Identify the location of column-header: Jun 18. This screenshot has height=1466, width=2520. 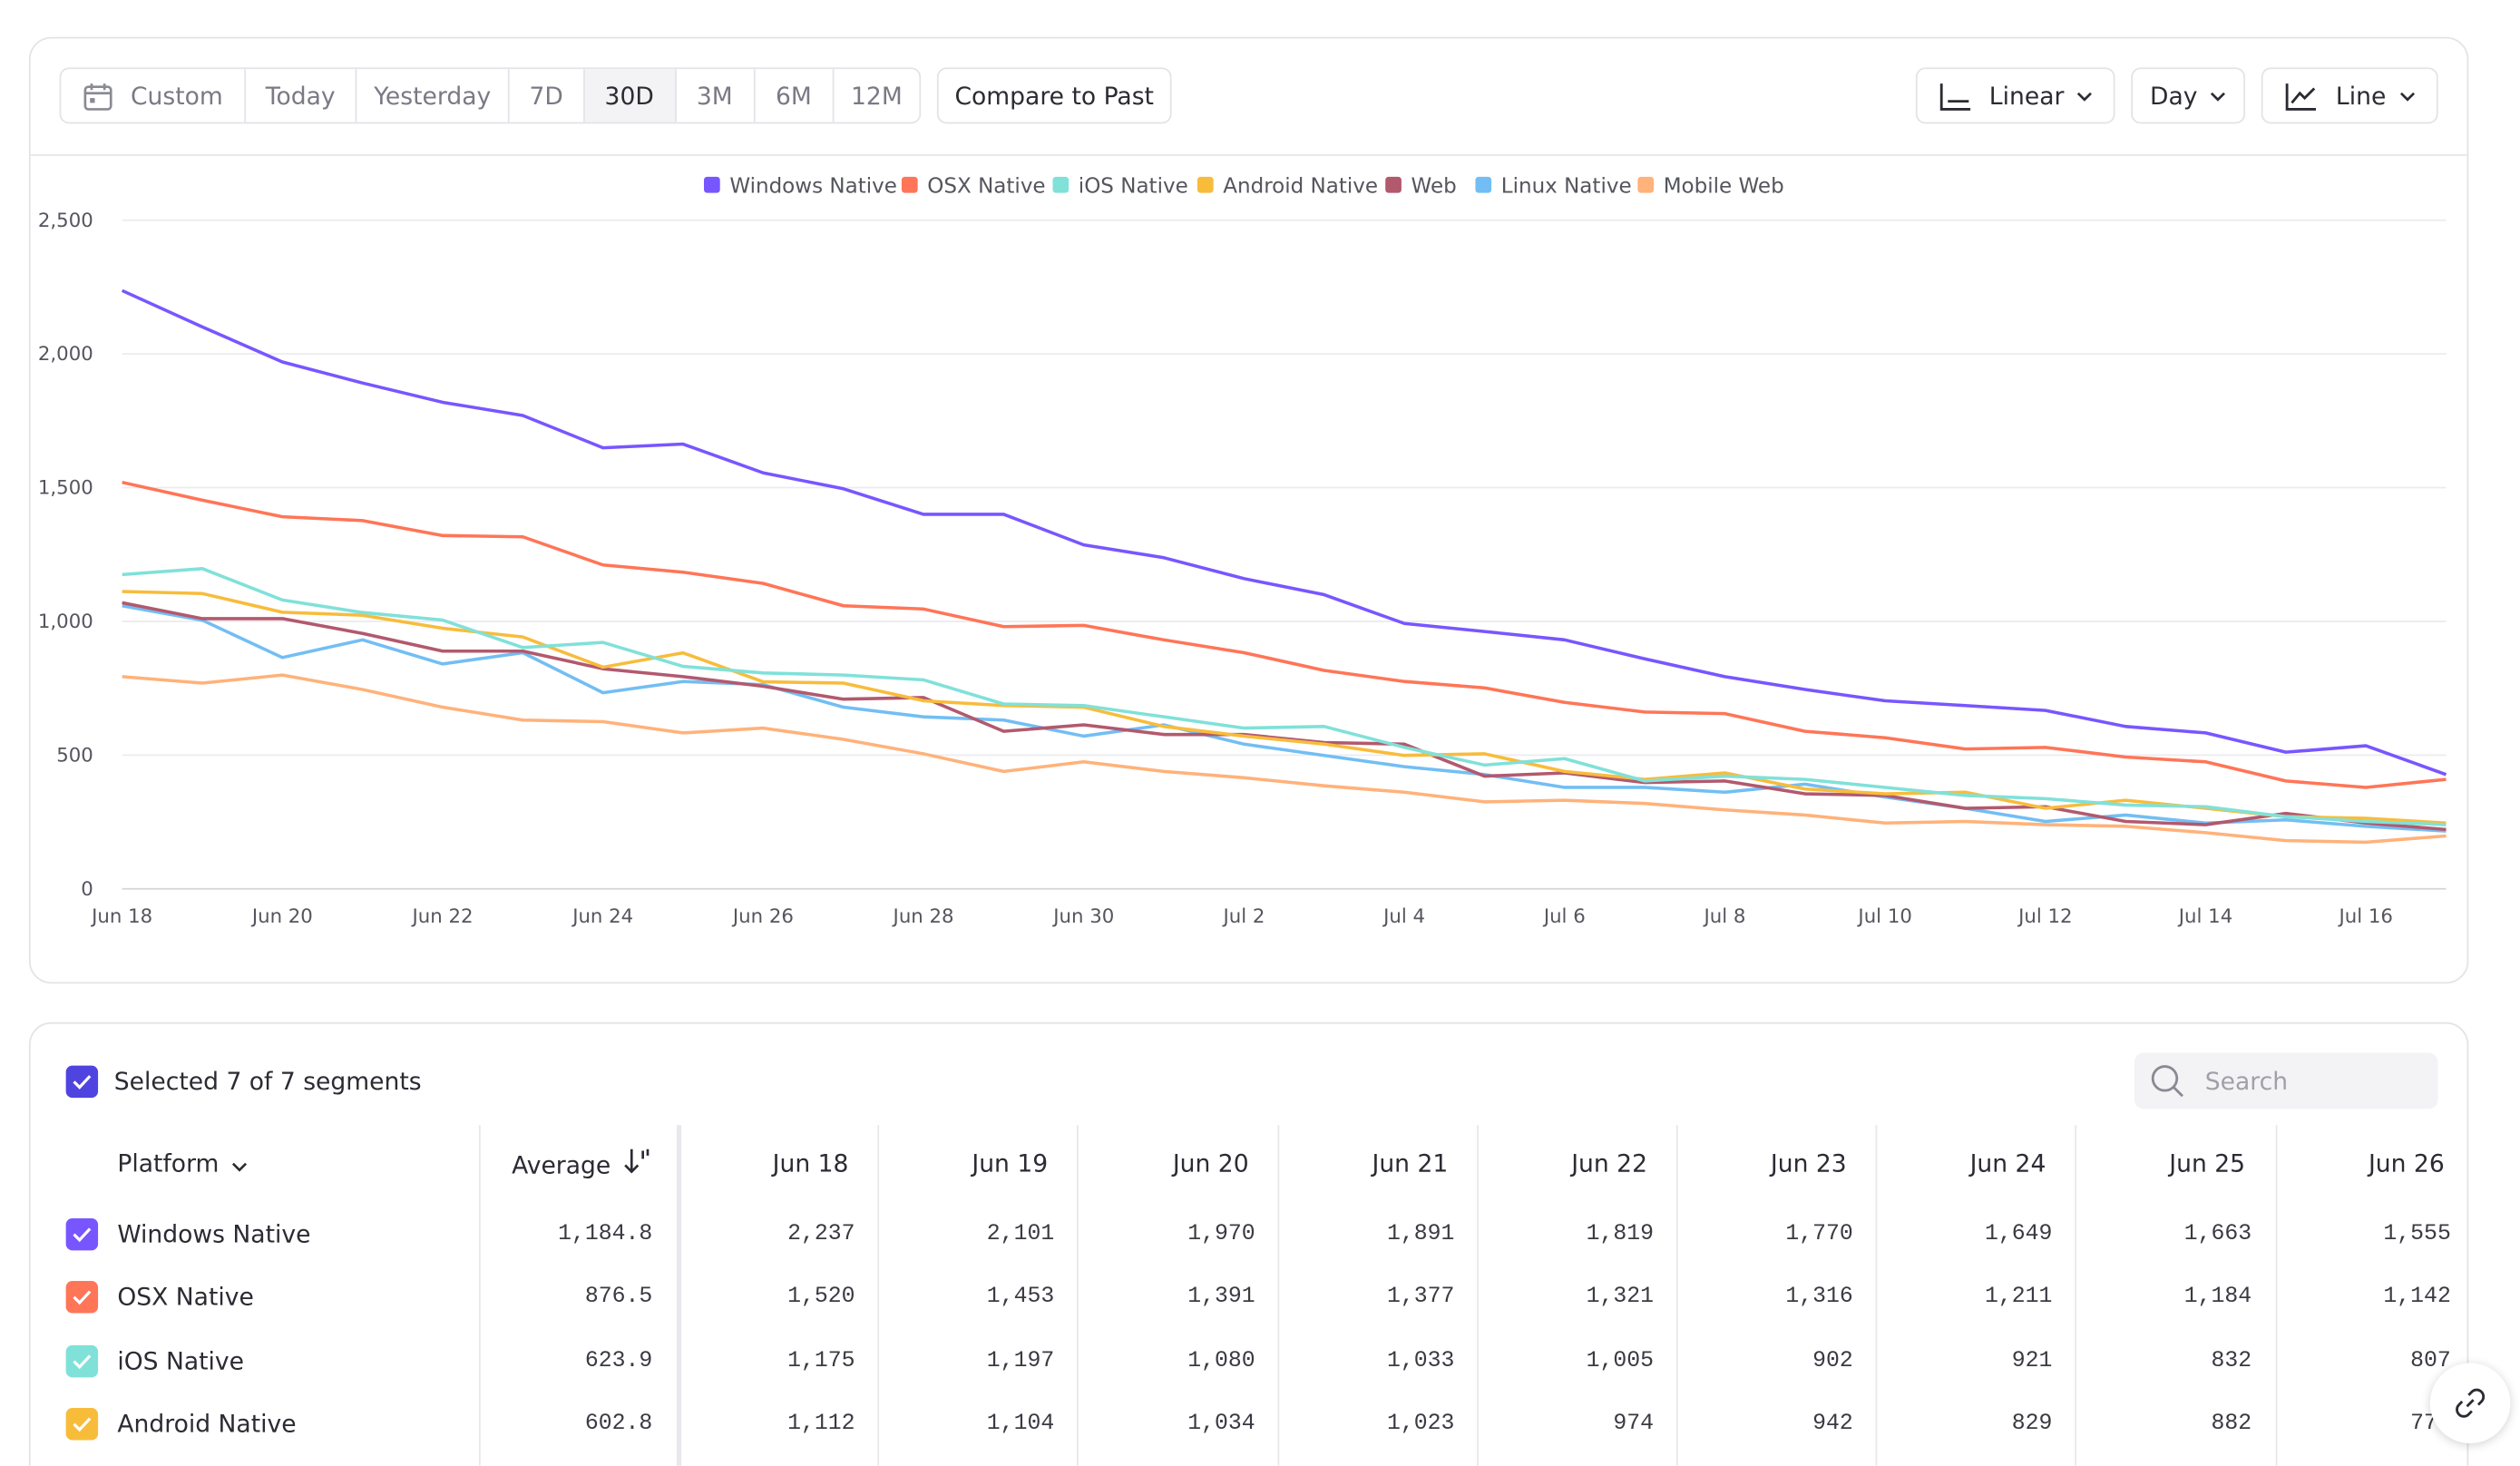
(694, 1164).